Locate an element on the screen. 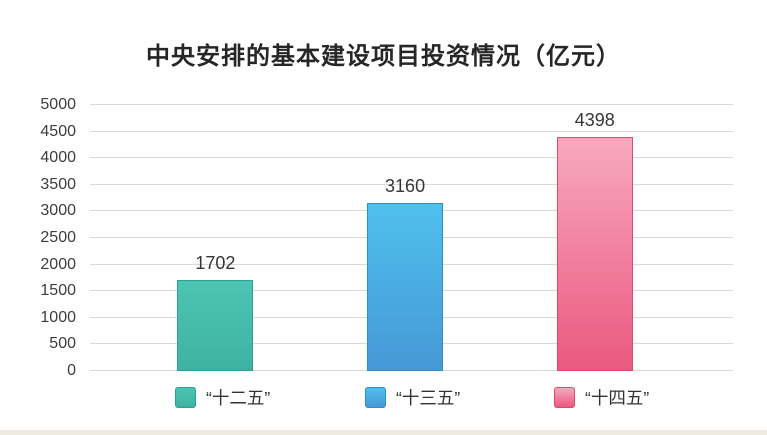  bar-3: 4398 is located at coordinates (594, 240).